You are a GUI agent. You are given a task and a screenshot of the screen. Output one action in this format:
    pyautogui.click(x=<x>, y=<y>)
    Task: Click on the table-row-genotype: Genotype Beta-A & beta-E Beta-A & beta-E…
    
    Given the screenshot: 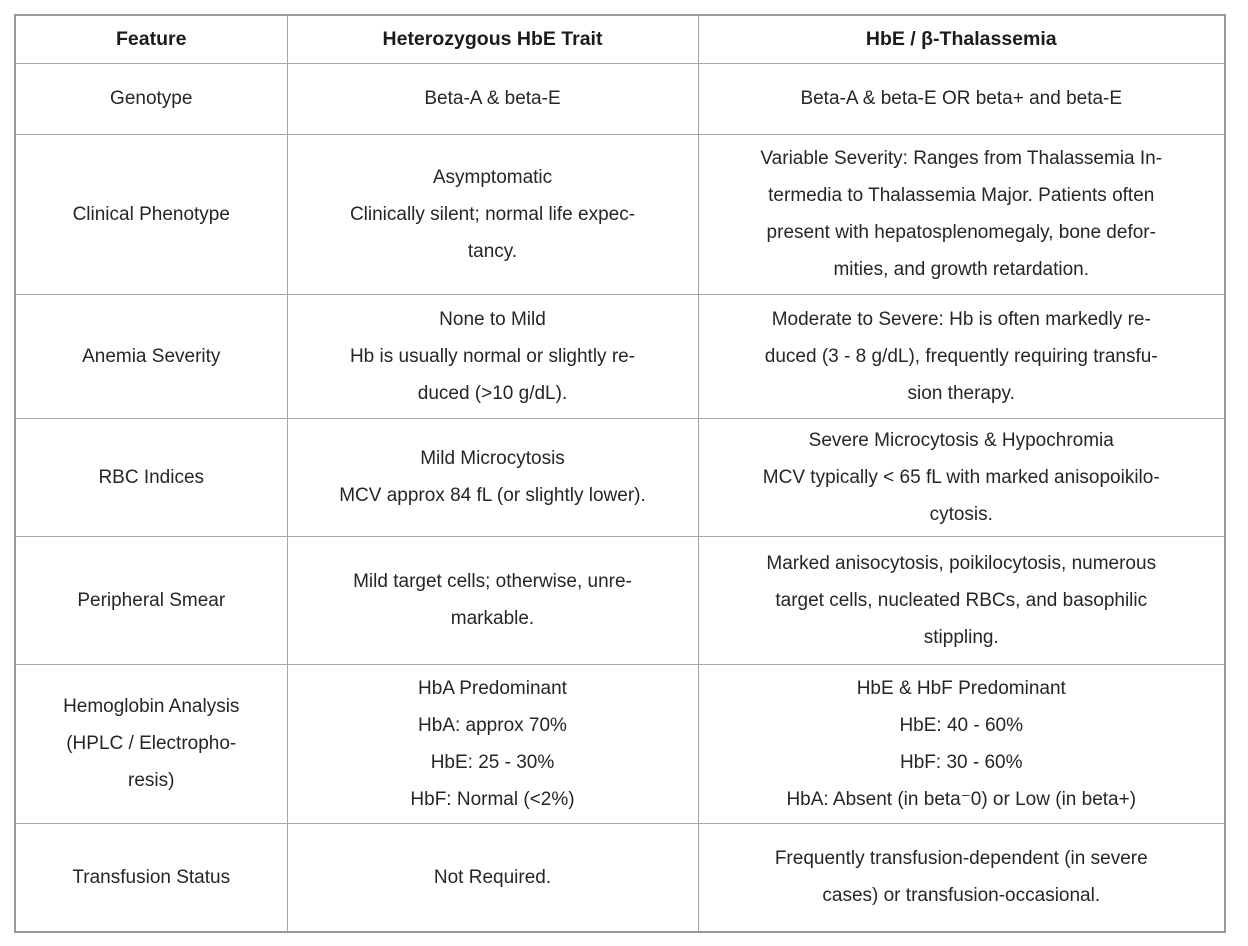 What is the action you would take?
    pyautogui.click(x=620, y=98)
    